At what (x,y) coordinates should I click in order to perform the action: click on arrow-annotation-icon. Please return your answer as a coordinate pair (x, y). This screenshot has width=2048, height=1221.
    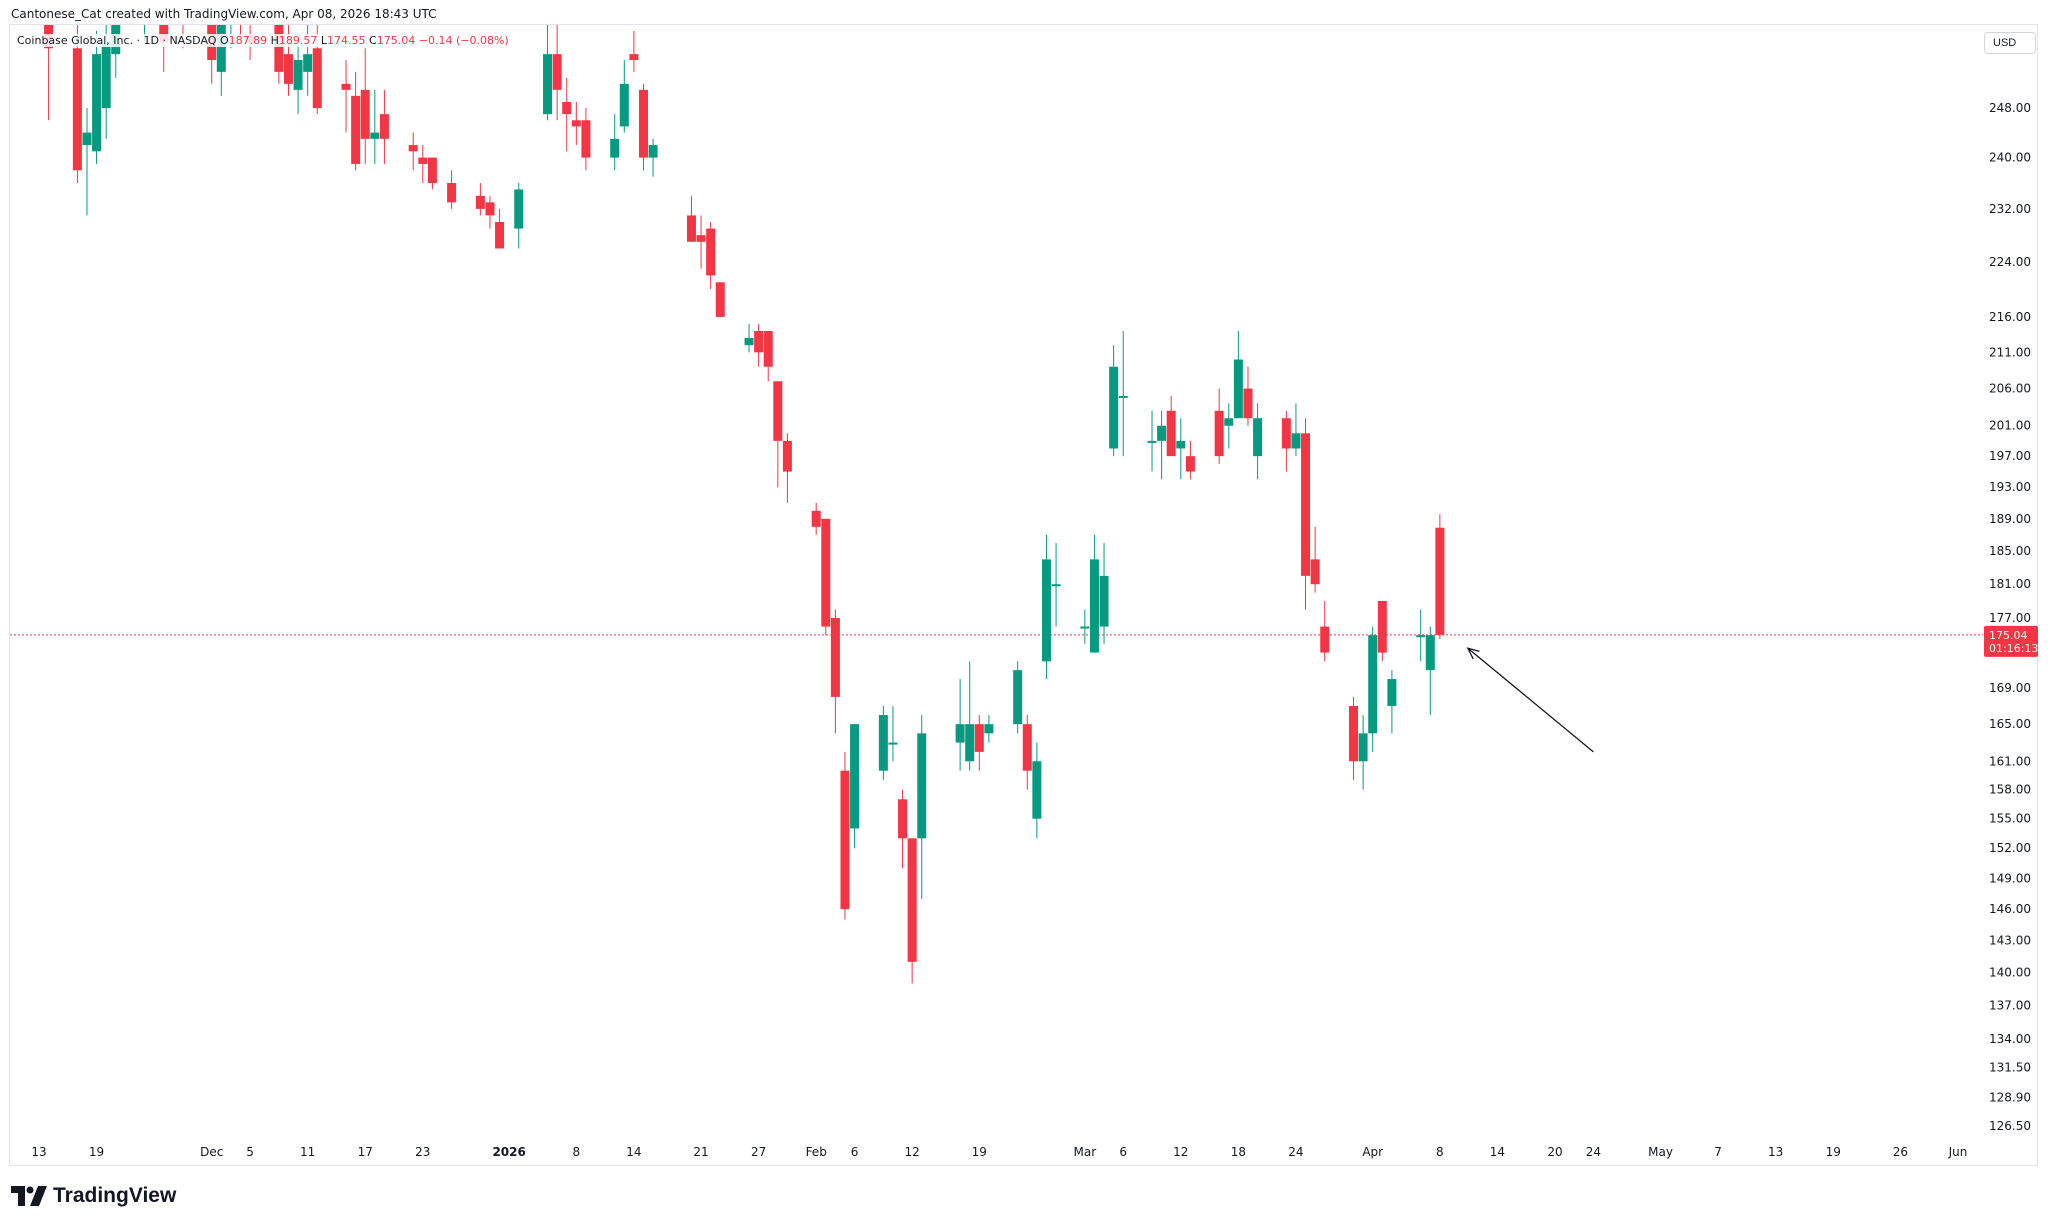
    Looking at the image, I should click on (1530, 700).